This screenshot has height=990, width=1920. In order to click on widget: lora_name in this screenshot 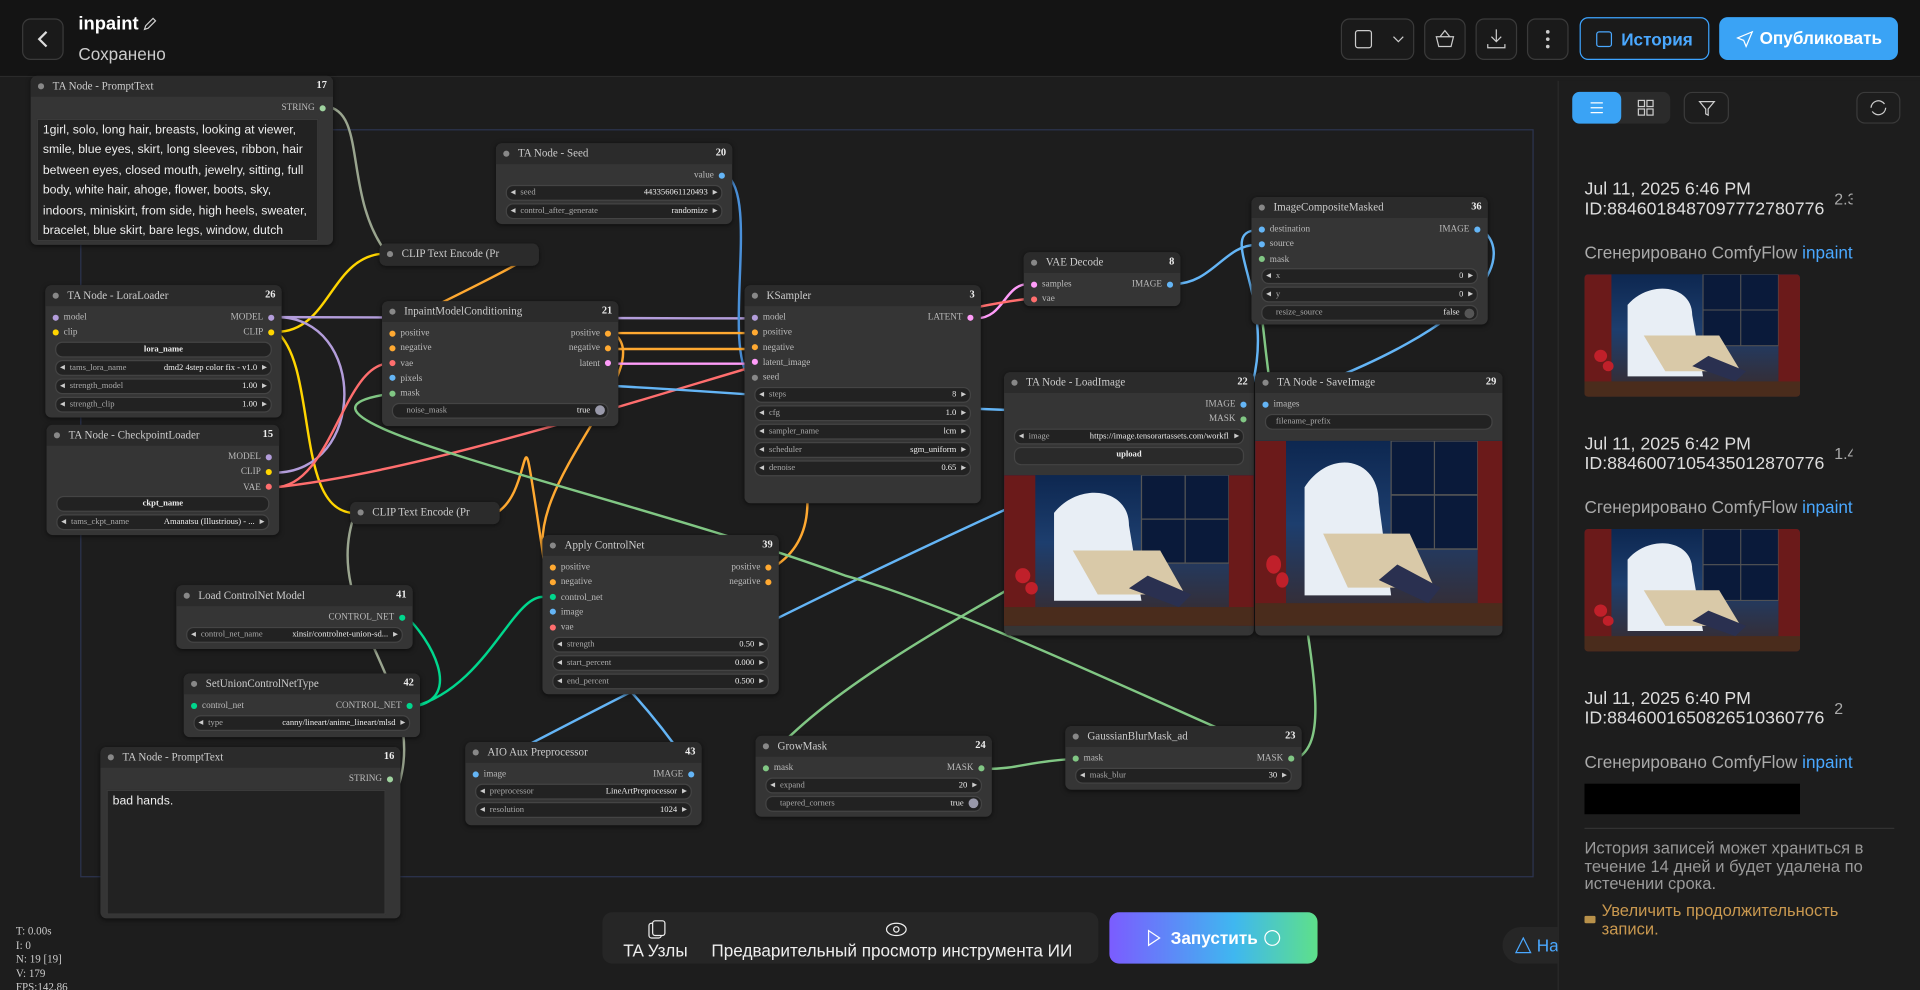, I will do `click(163, 349)`.